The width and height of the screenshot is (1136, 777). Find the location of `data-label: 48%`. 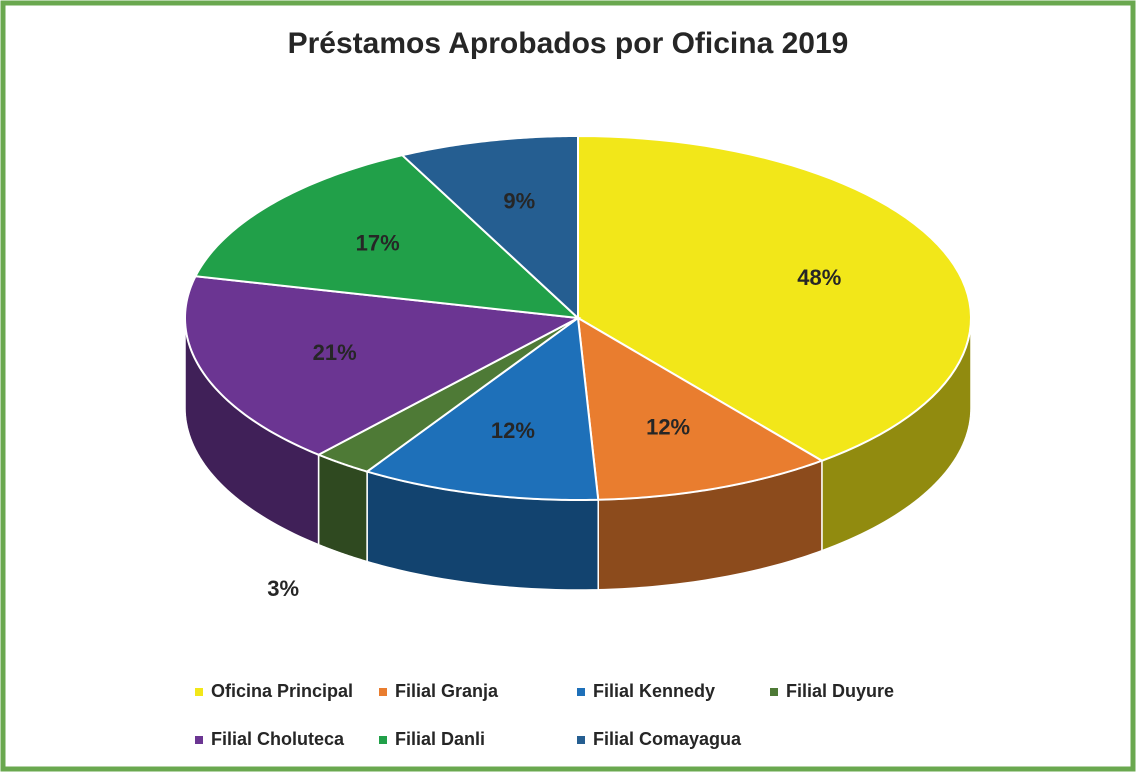

data-label: 48% is located at coordinates (819, 277).